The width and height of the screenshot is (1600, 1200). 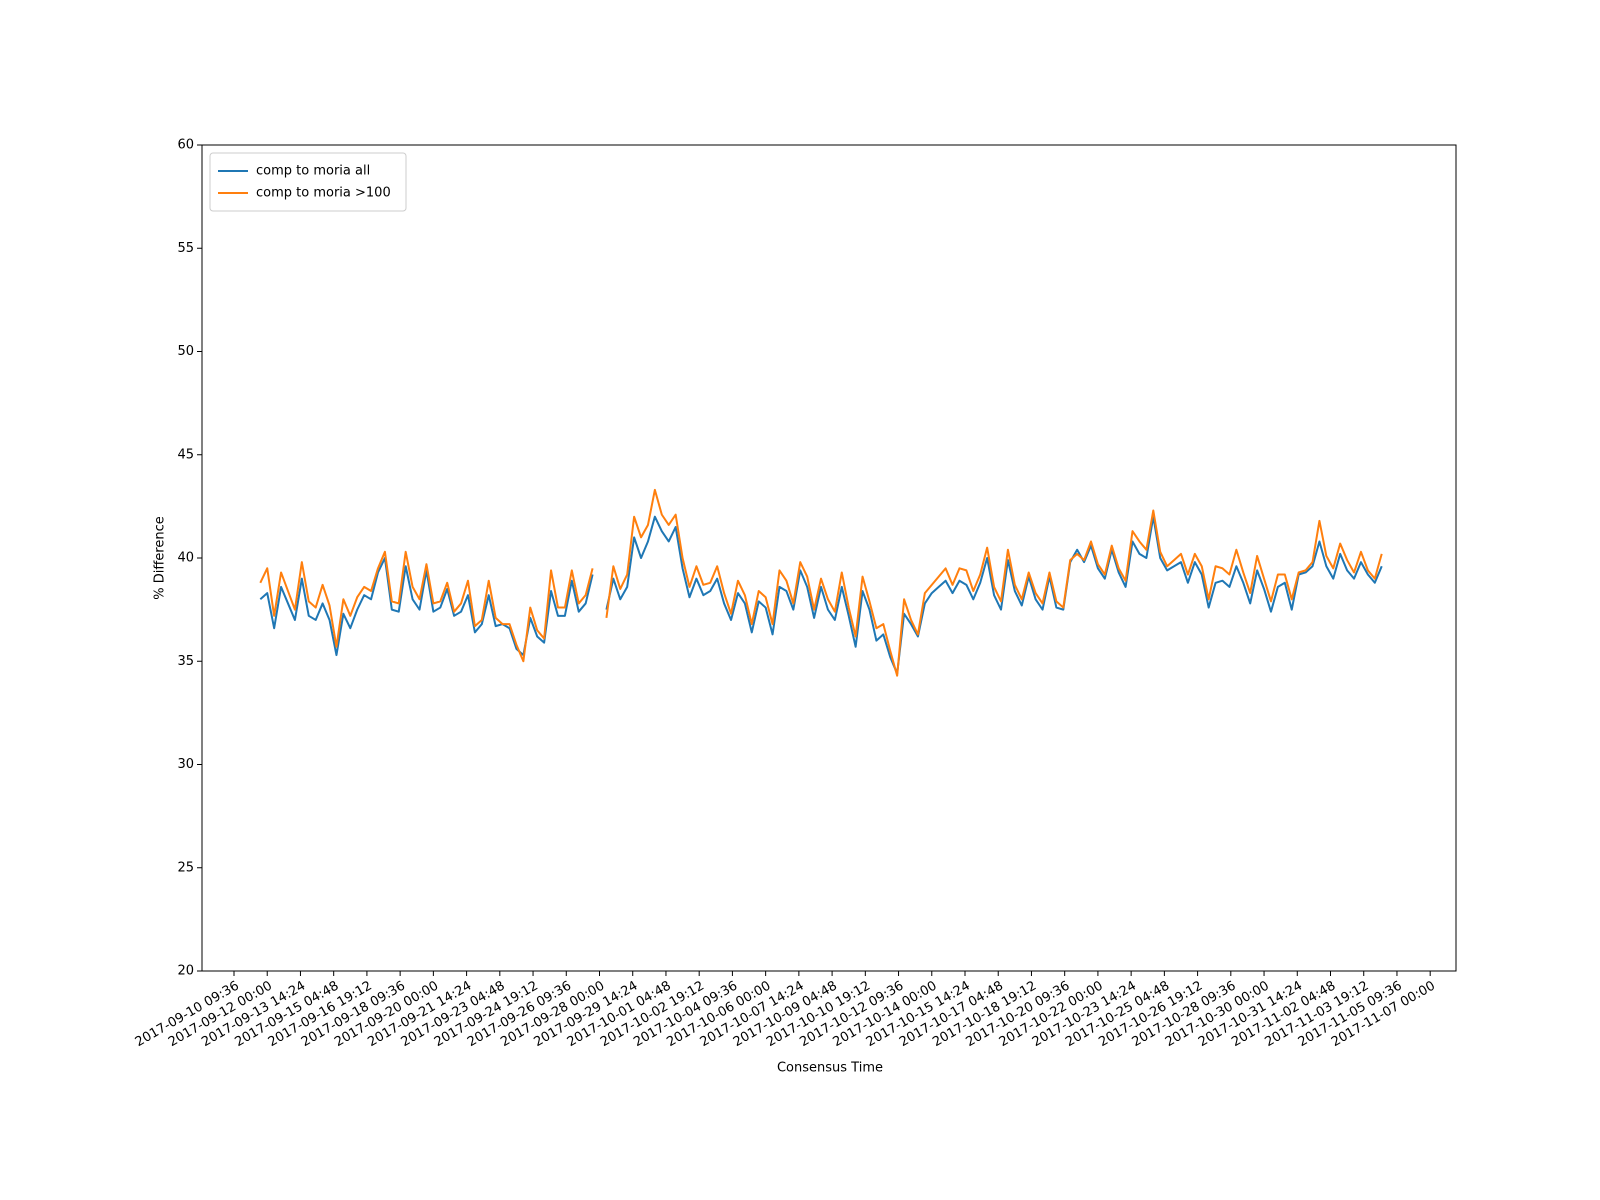 What do you see at coordinates (185, 971) in the screenshot?
I see `y-tick-label: 20` at bounding box center [185, 971].